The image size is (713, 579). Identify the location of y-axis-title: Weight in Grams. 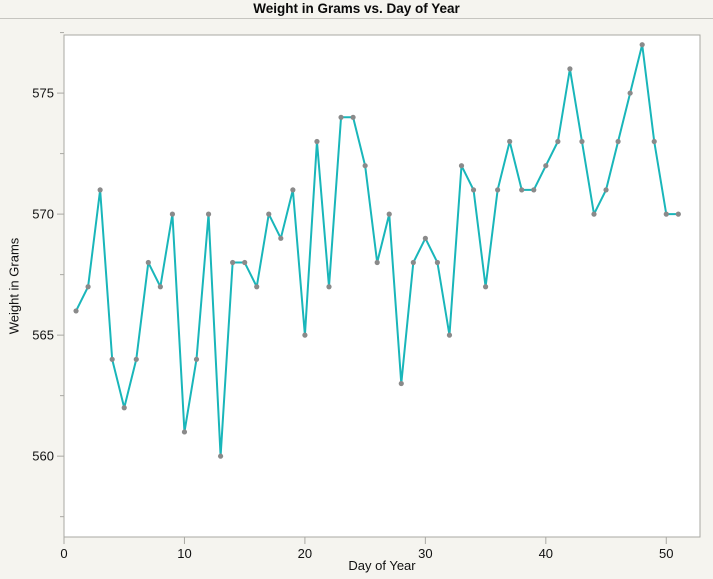
(14, 286).